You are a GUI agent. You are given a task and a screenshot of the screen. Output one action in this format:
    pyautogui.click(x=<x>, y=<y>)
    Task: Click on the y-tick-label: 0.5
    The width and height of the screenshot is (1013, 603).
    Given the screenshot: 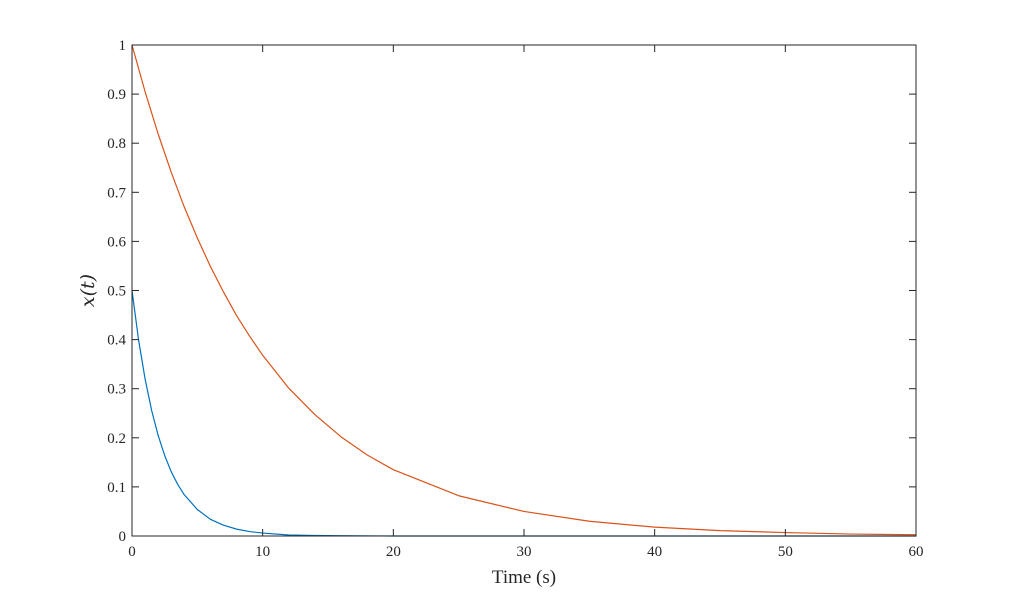 What is the action you would take?
    pyautogui.click(x=116, y=292)
    